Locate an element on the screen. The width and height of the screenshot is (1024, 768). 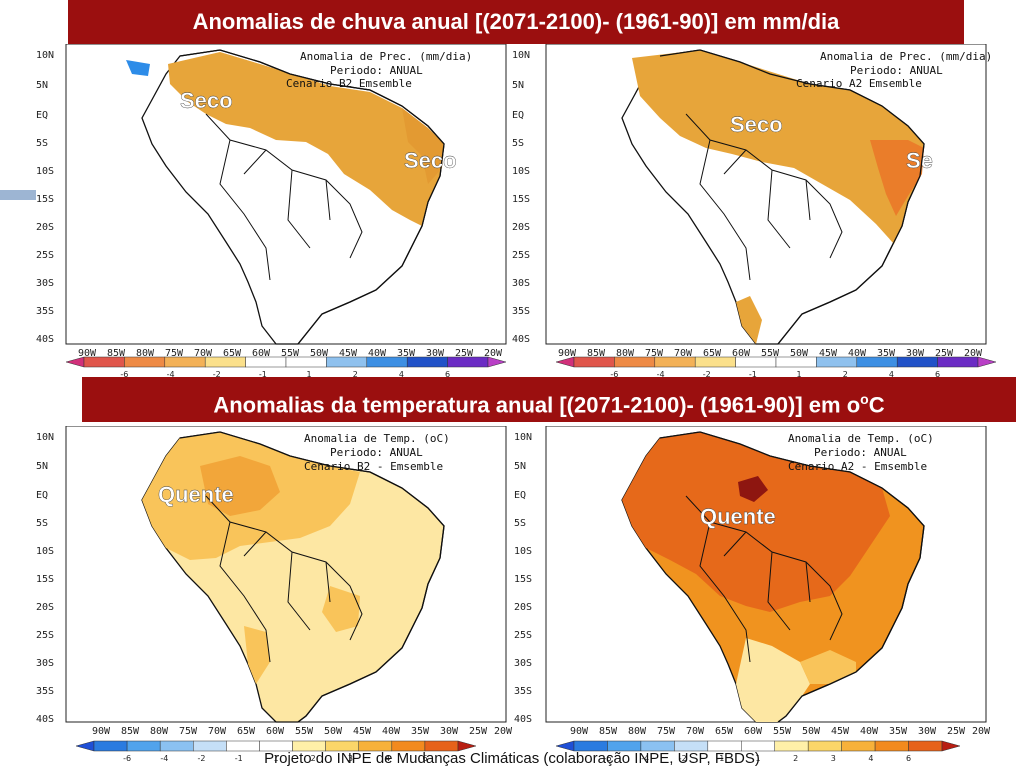
svg-text: Anomalia de Prec. (mm/dia) is located at coordinates (906, 56).